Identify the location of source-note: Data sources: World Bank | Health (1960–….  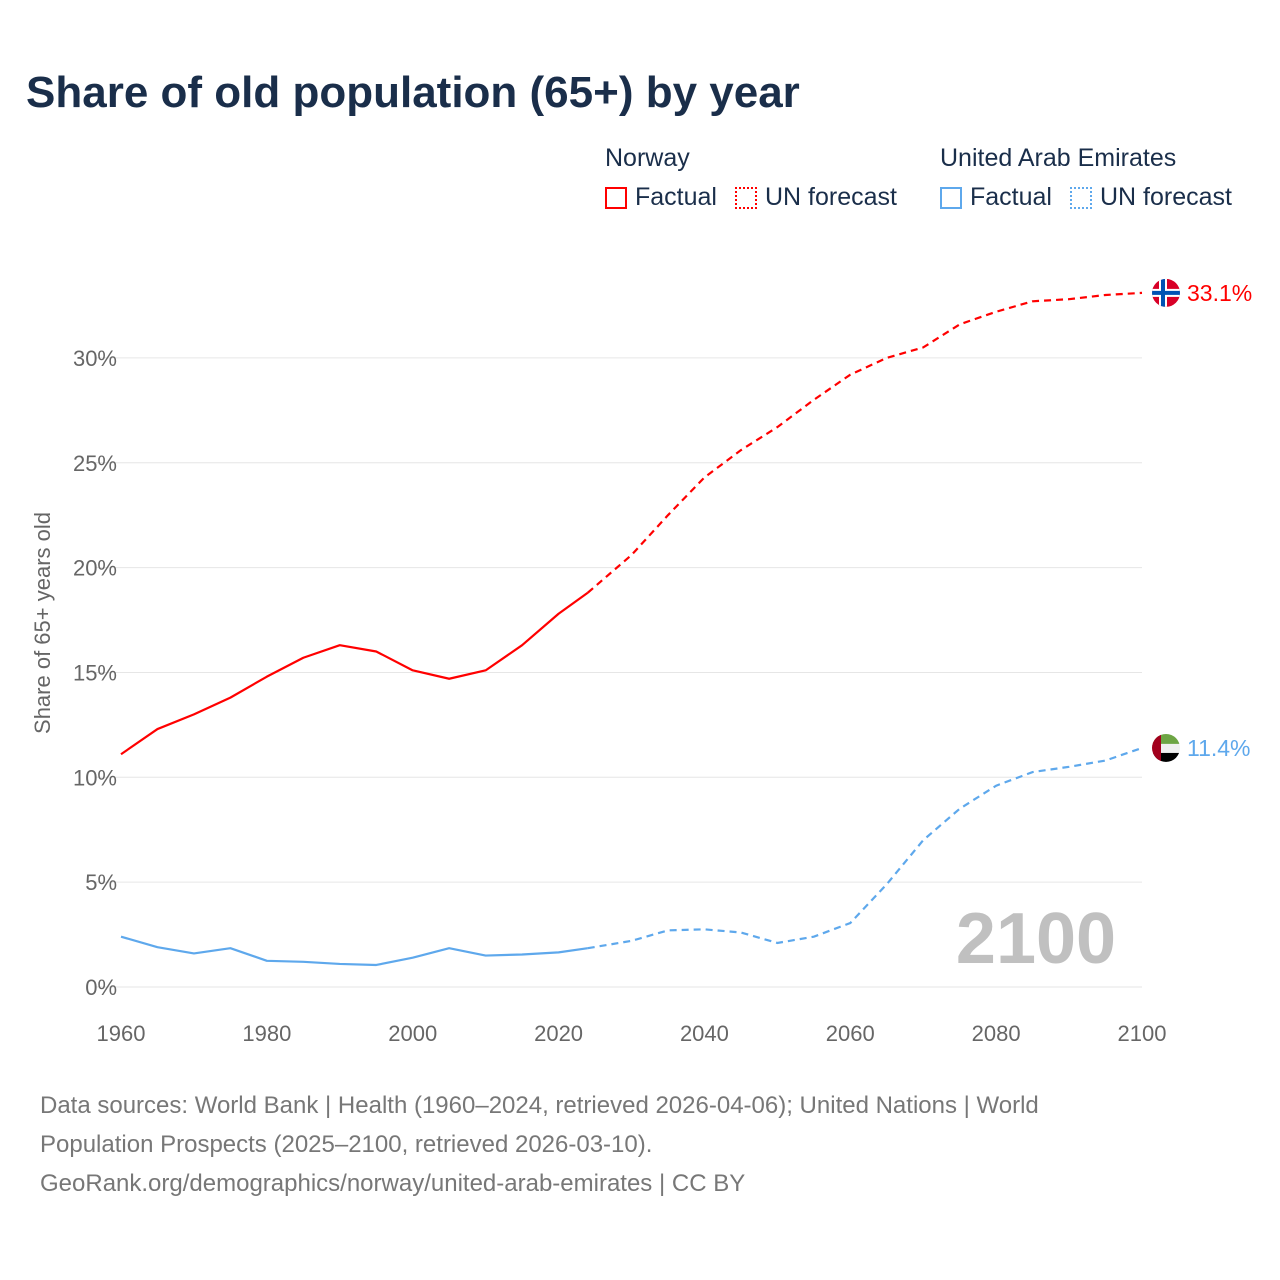
(640, 1144).